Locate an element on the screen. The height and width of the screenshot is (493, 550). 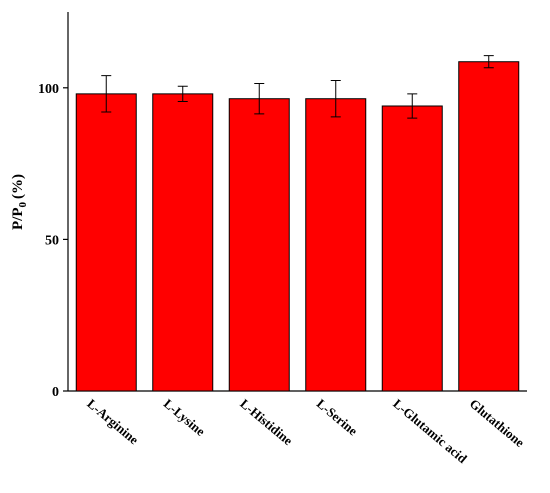
y-tick-label: 50 is located at coordinates (52, 240).